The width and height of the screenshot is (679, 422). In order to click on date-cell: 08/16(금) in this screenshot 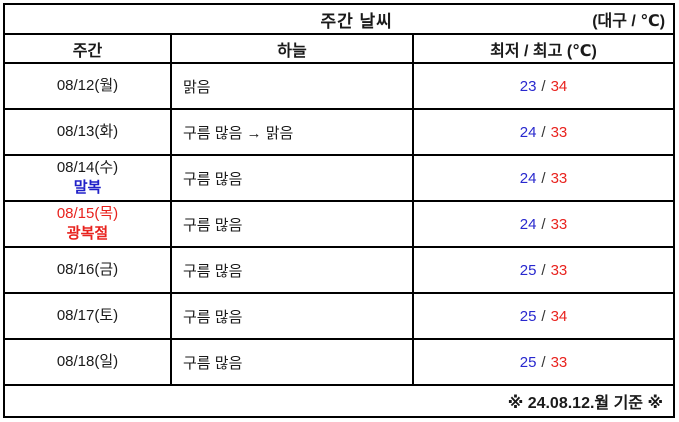, I will do `click(87, 270)`.